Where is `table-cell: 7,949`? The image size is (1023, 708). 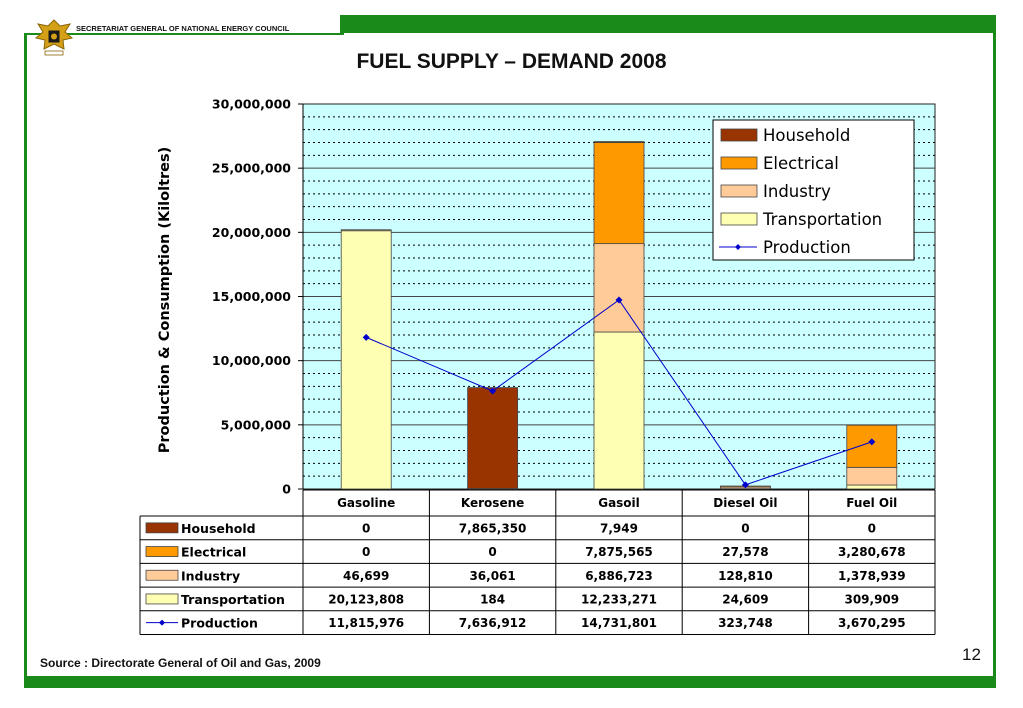 table-cell: 7,949 is located at coordinates (619, 528).